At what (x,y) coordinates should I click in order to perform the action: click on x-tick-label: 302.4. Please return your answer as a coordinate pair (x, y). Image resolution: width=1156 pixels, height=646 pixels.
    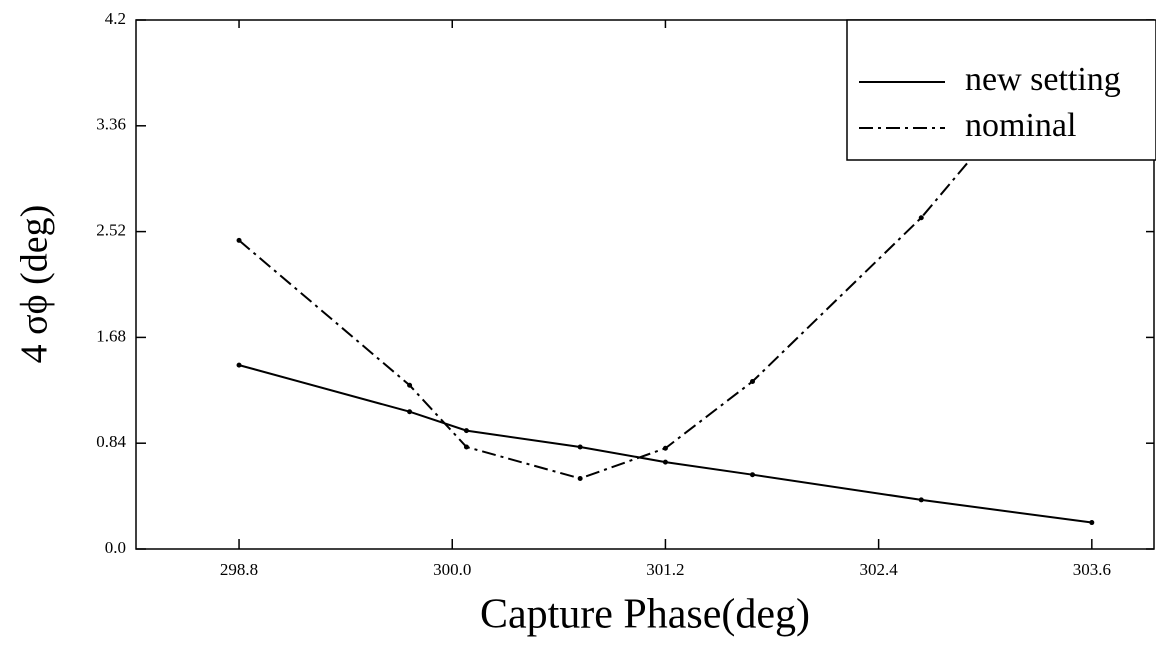
    Looking at the image, I should click on (878, 569).